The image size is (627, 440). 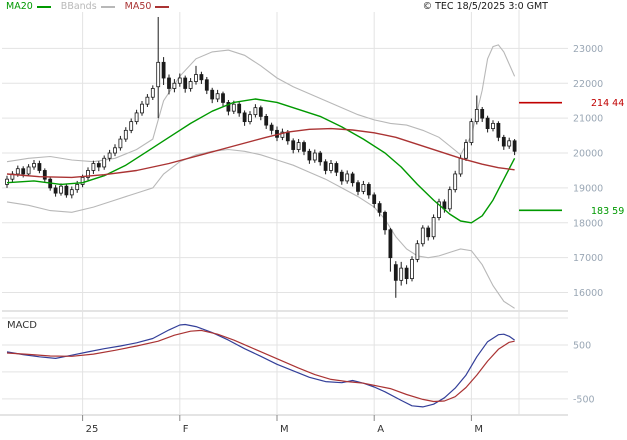 What do you see at coordinates (588, 84) in the screenshot?
I see `price-tick-label: 22000` at bounding box center [588, 84].